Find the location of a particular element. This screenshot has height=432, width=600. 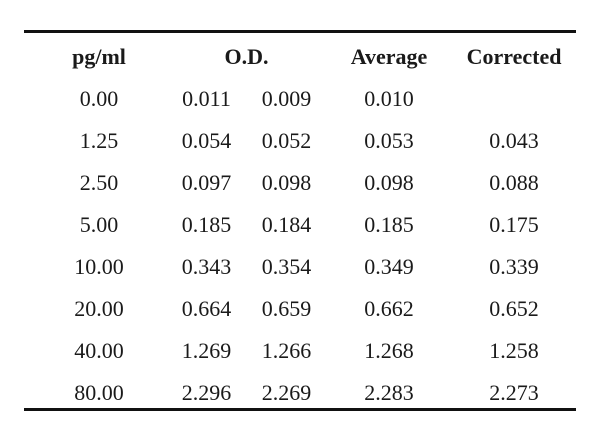

table-header-row: pg/ml O.D. Average Corrected is located at coordinates (300, 57).